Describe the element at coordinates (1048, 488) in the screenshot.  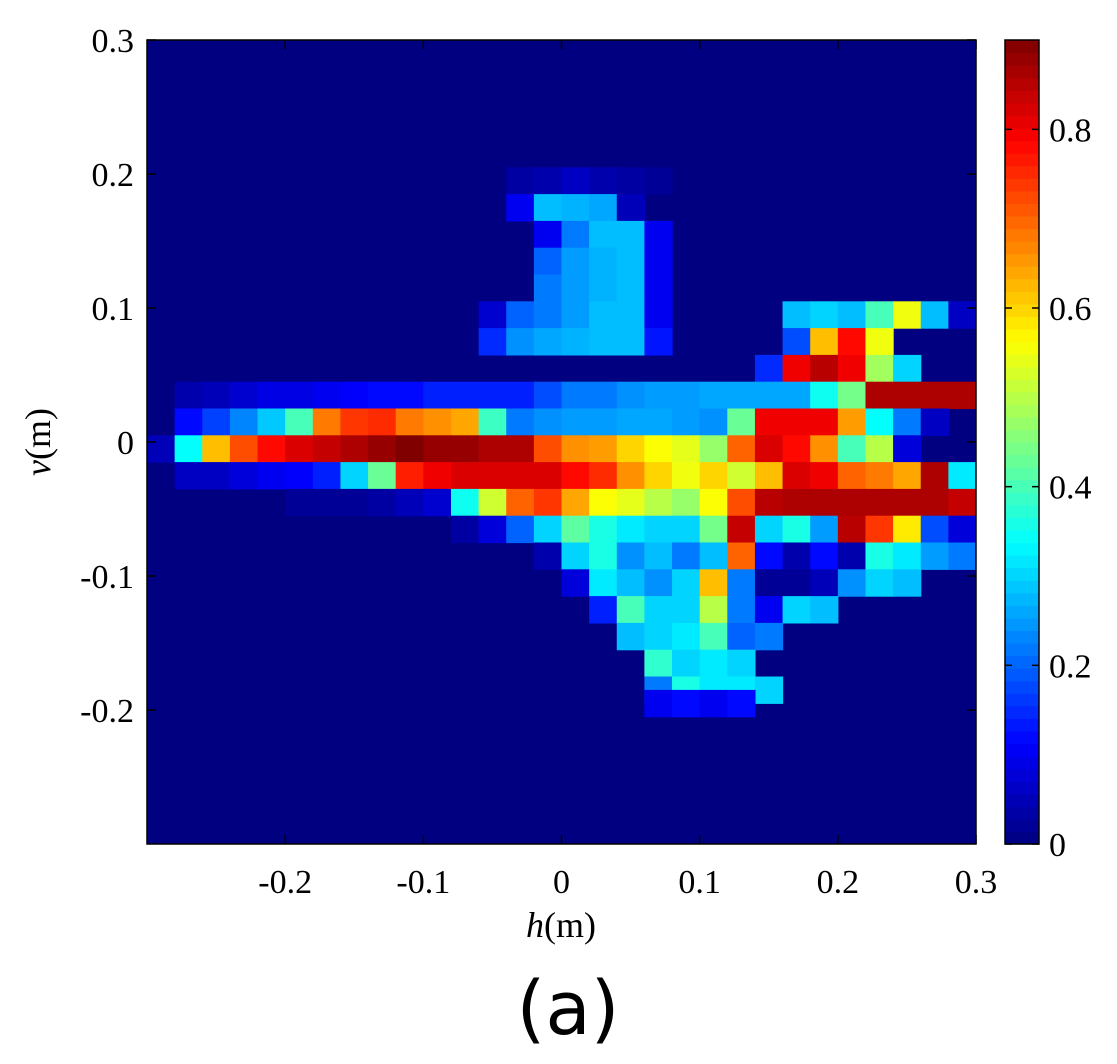
I see `colorbar-ticks: 0 0.2 0.4 0.6 0.8` at that location.